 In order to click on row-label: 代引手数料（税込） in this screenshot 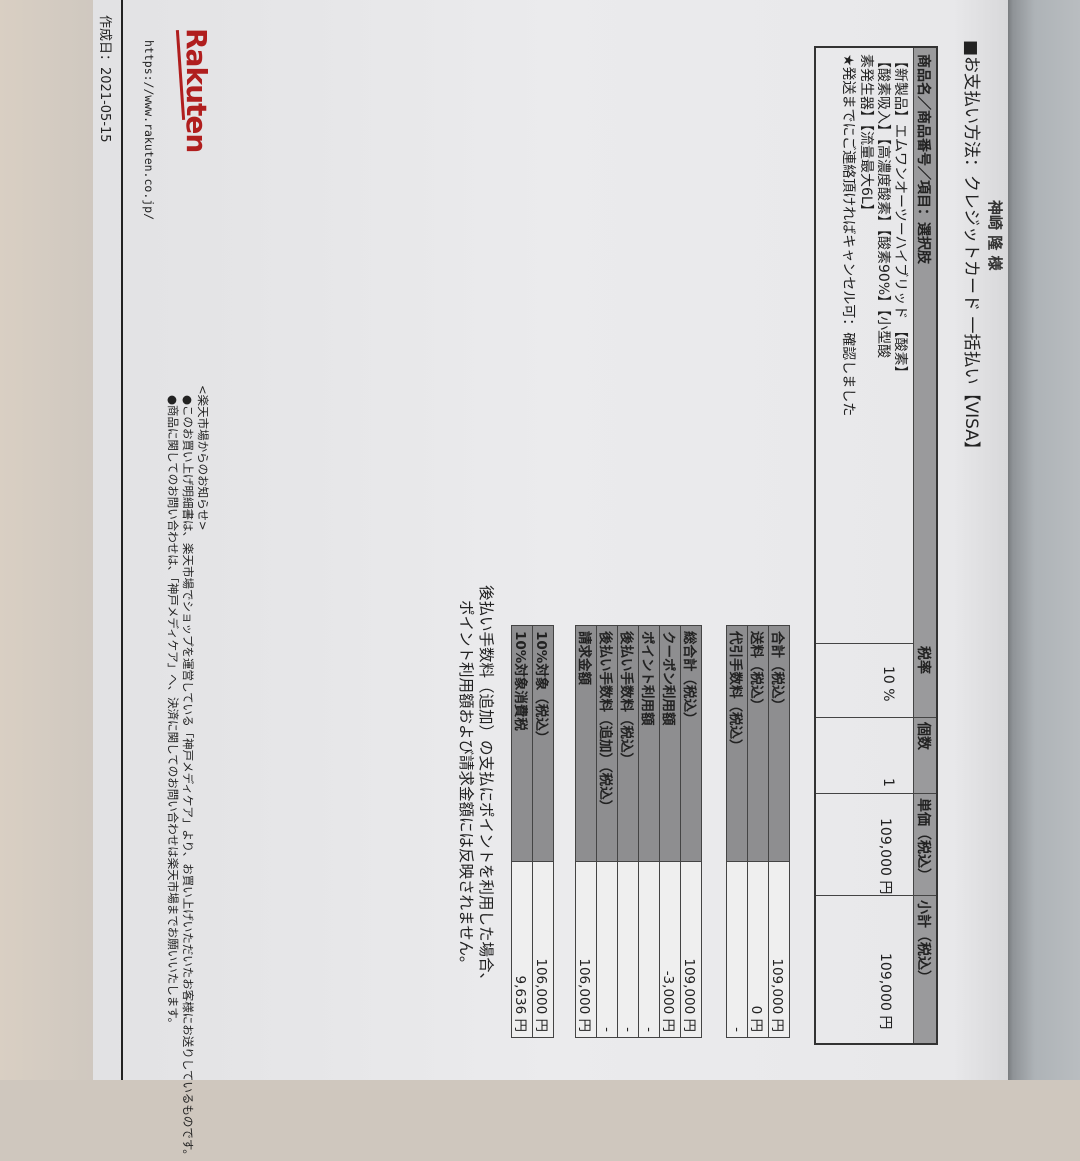, I will do `click(737, 743)`.